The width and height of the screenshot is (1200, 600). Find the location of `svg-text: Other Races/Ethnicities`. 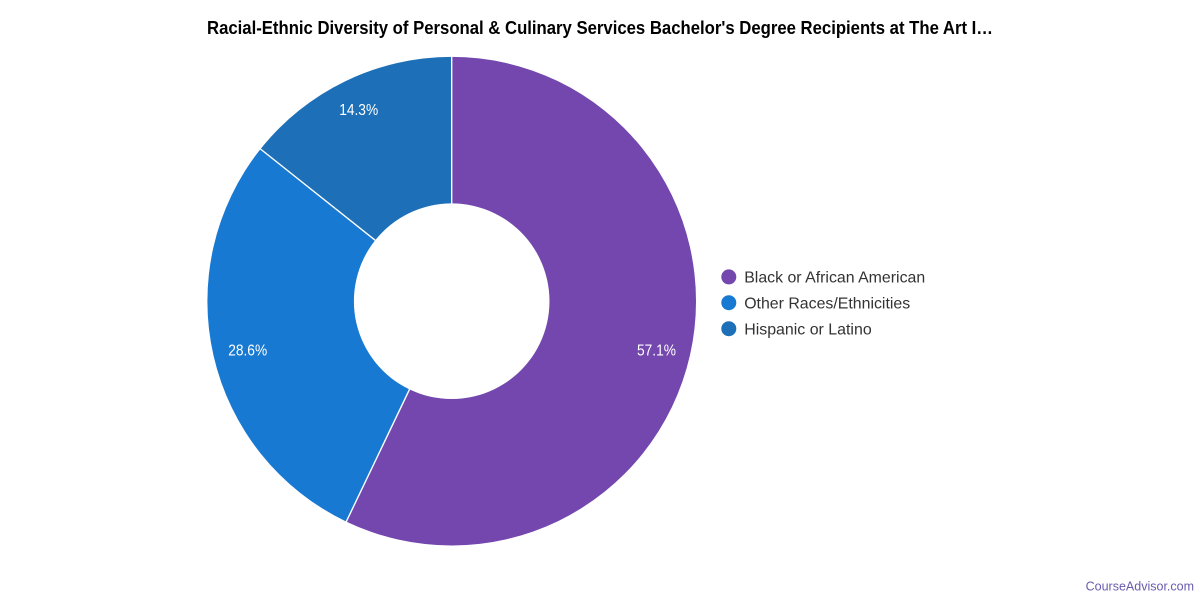

svg-text: Other Races/Ethnicities is located at coordinates (827, 304).